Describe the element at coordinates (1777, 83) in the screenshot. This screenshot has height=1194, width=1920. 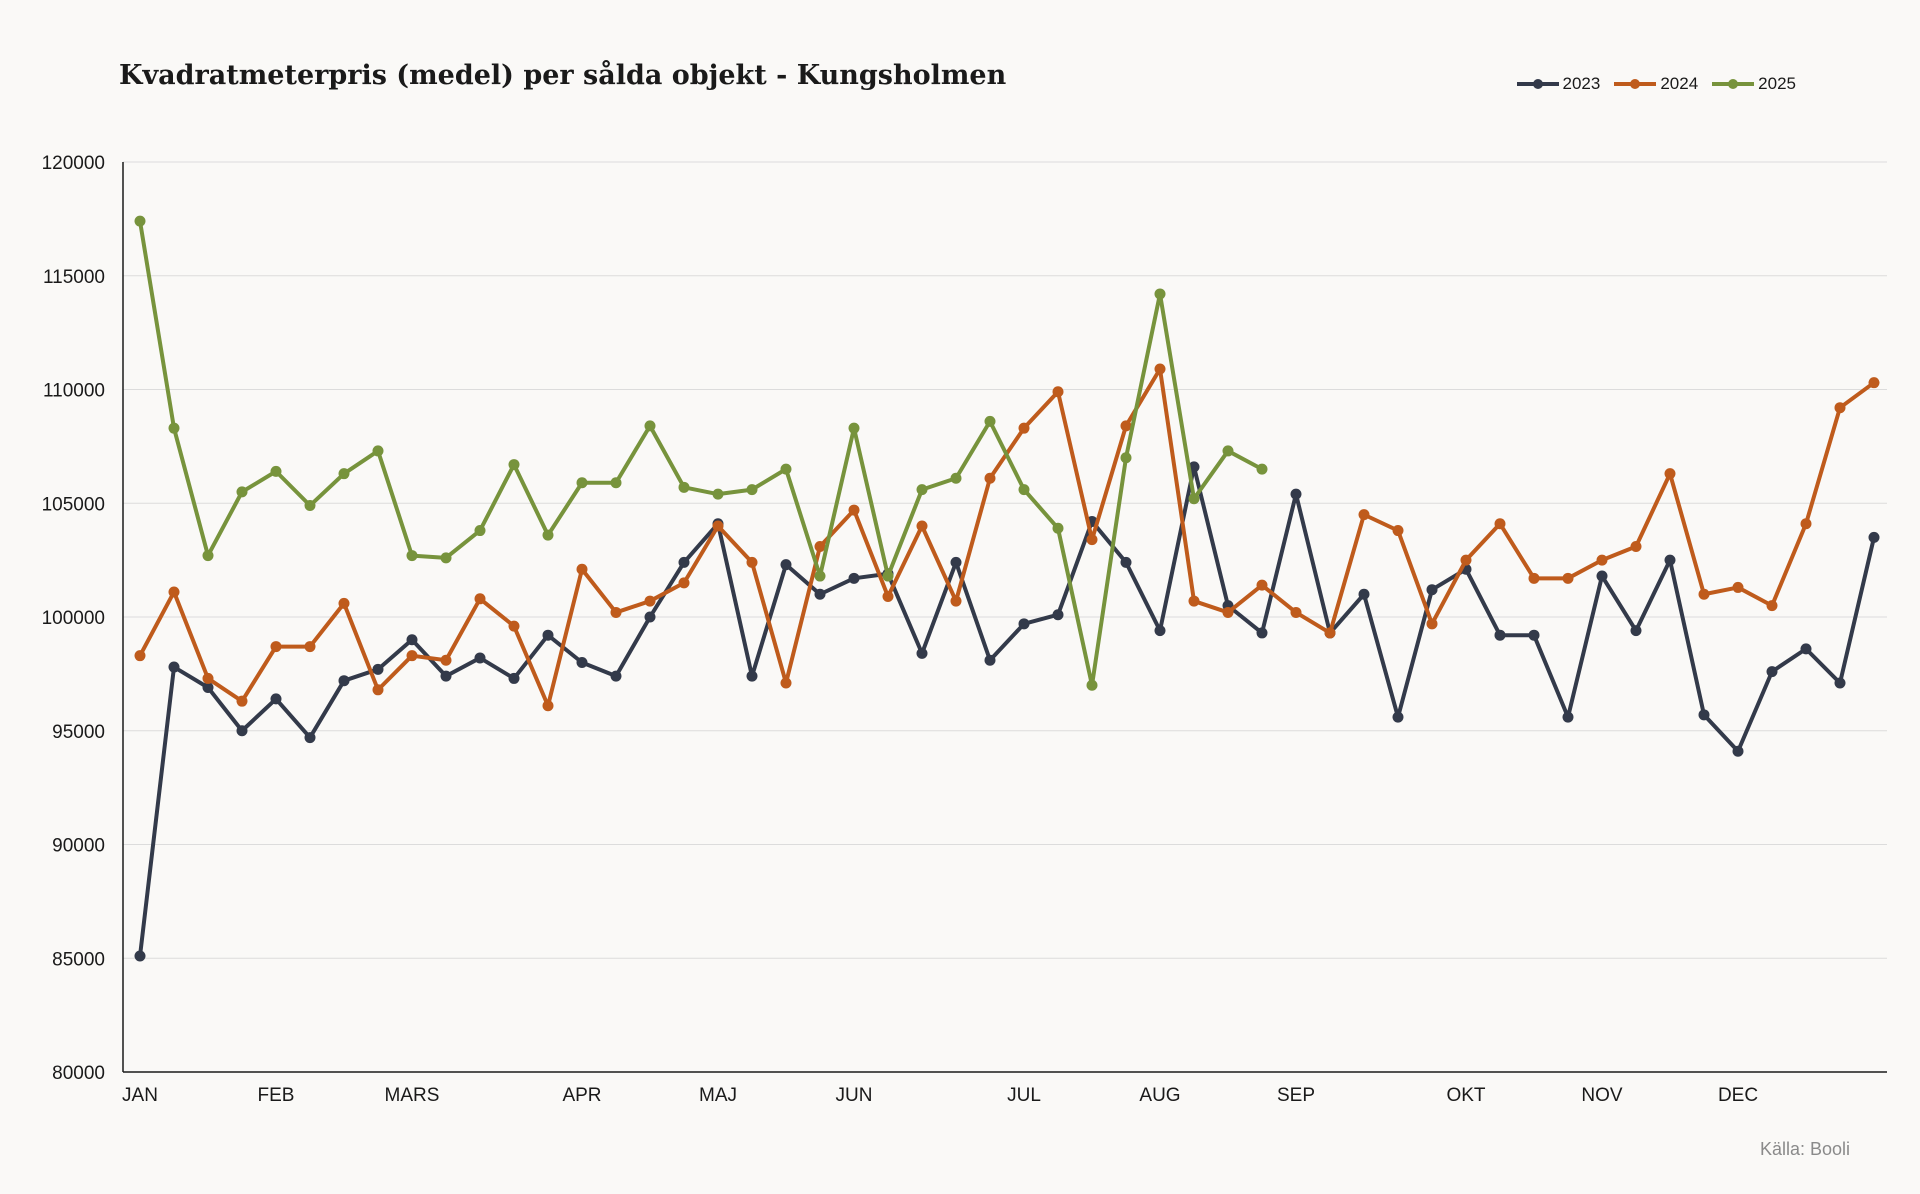
I see `legend-label: 2025` at that location.